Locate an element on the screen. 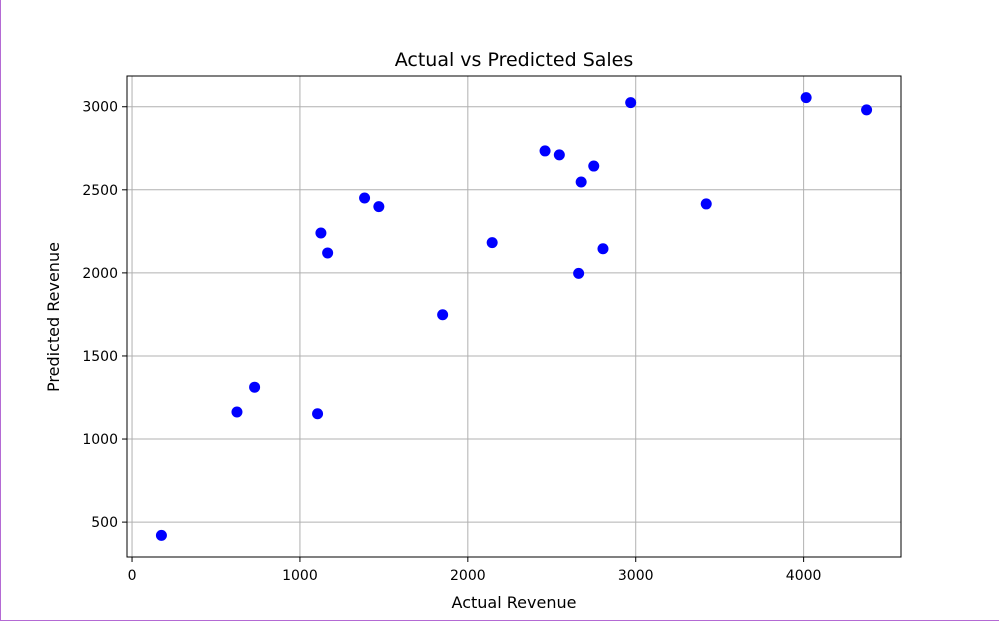  y-tick-label: 3000 is located at coordinates (100, 108).